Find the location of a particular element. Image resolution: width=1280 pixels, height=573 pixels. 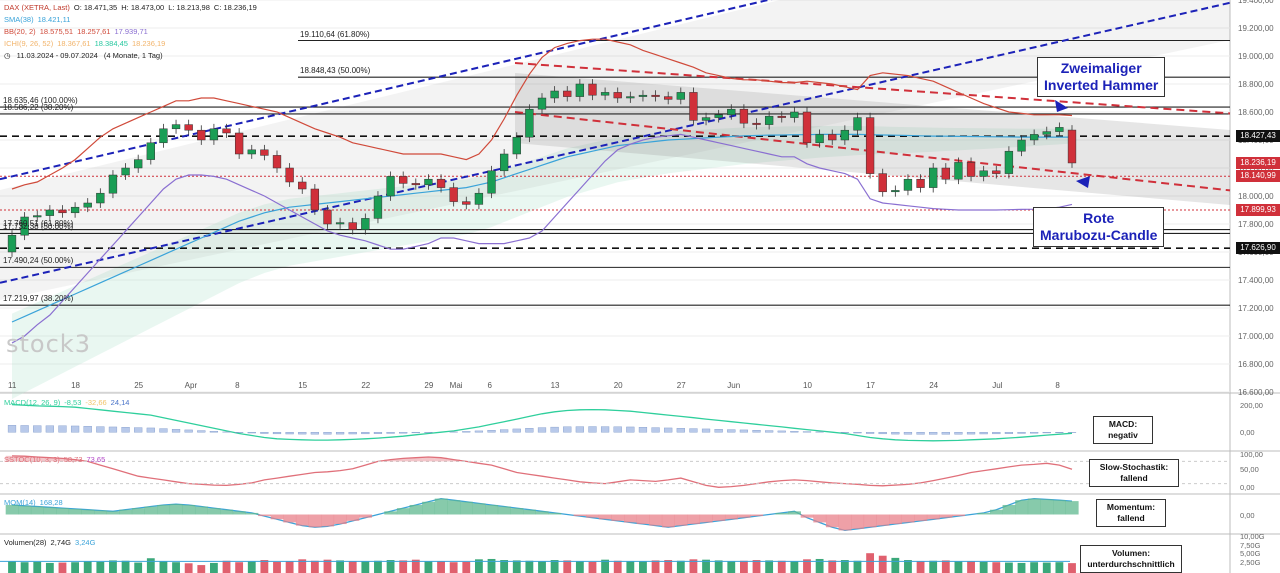

x-tick-label: 13 is located at coordinates (555, 385).